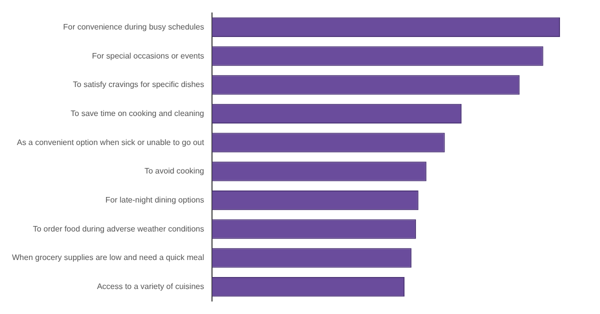  Describe the element at coordinates (154, 199) in the screenshot. I see `y-tick-label: For late-night dining options` at that location.